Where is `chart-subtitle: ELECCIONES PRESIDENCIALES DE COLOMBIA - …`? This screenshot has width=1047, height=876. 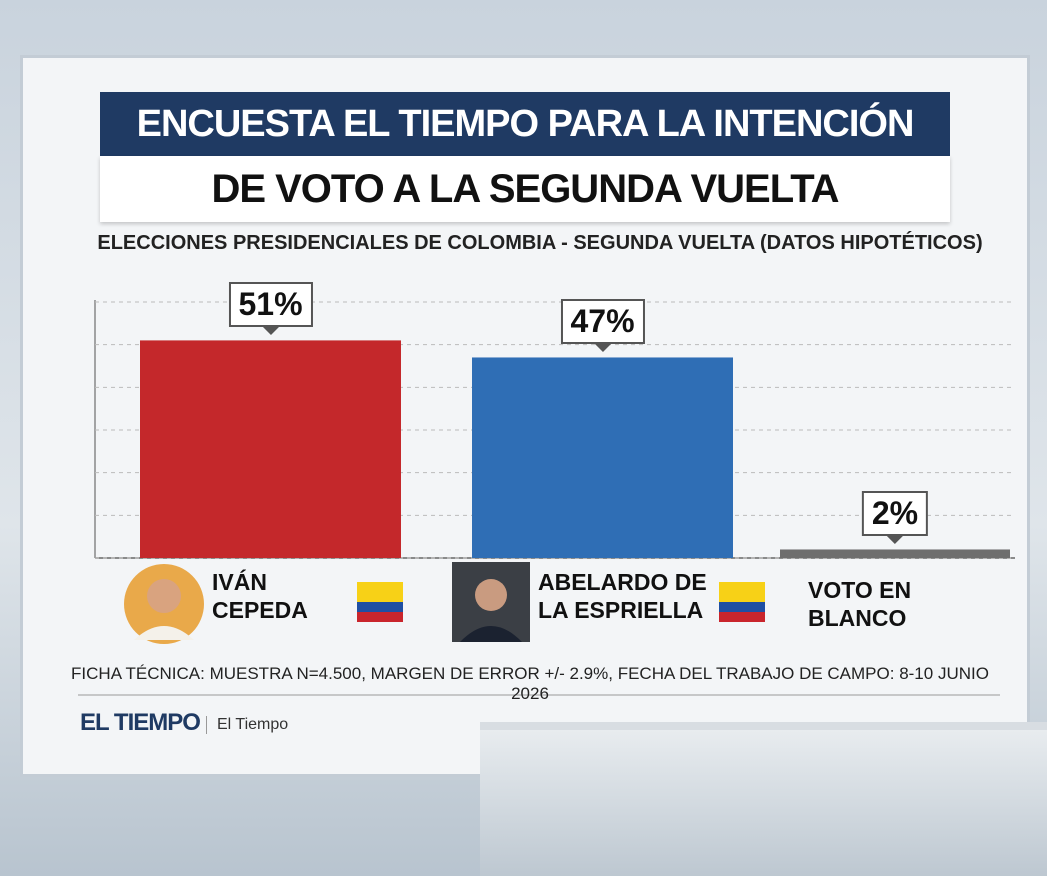
chart-subtitle: ELECCIONES PRESIDENCIALES DE COLOMBIA - … is located at coordinates (540, 243).